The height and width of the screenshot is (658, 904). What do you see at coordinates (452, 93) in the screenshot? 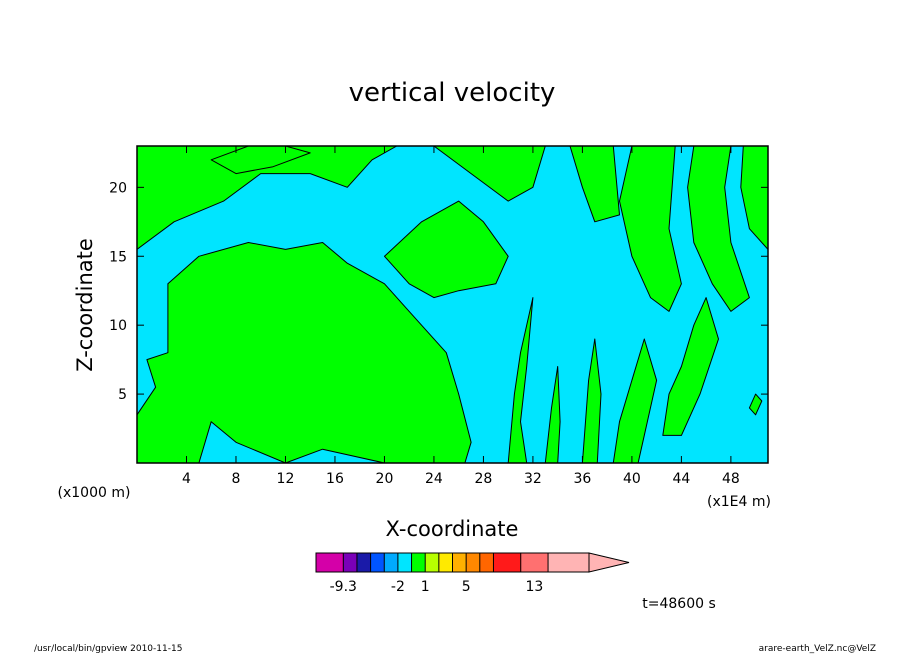
I see `chart-title: vertical velocity` at bounding box center [452, 93].